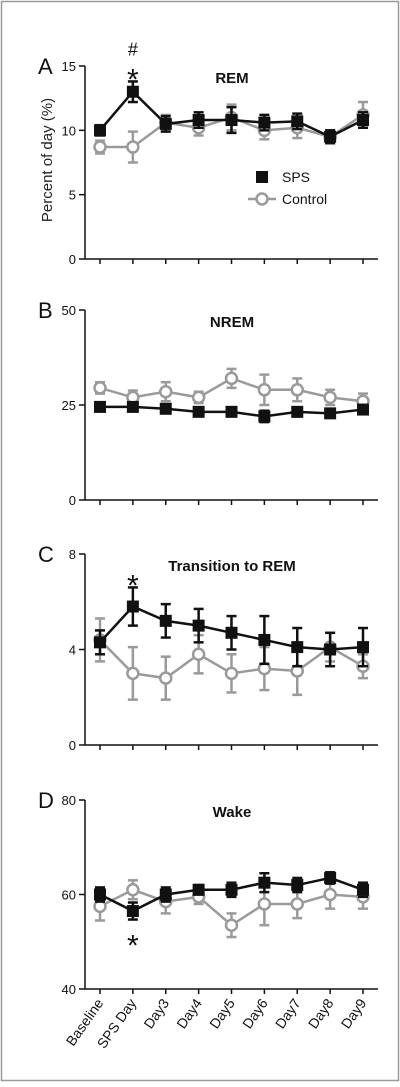 This screenshot has height=1087, width=400. I want to click on legend-sps-label: SPS, so click(296, 177).